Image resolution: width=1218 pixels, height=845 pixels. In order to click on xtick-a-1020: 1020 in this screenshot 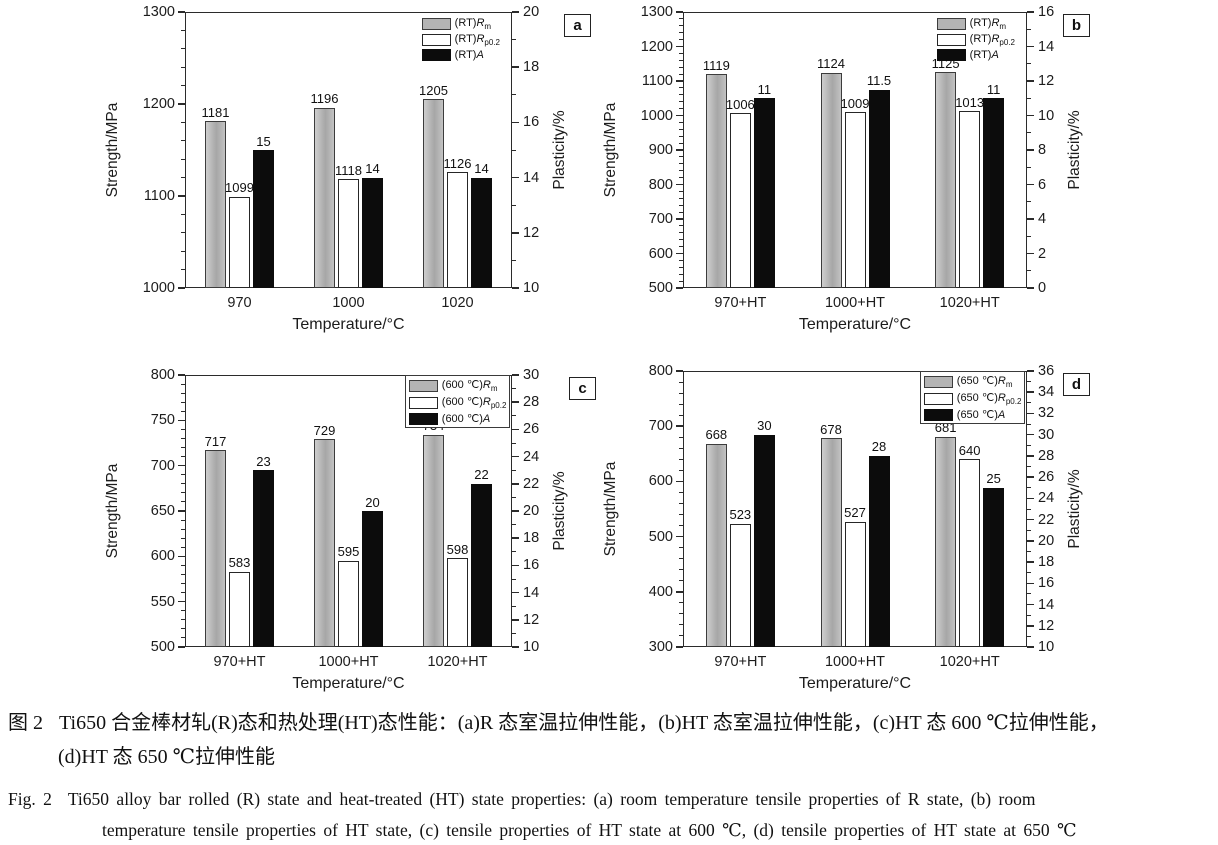, I will do `click(457, 303)`.